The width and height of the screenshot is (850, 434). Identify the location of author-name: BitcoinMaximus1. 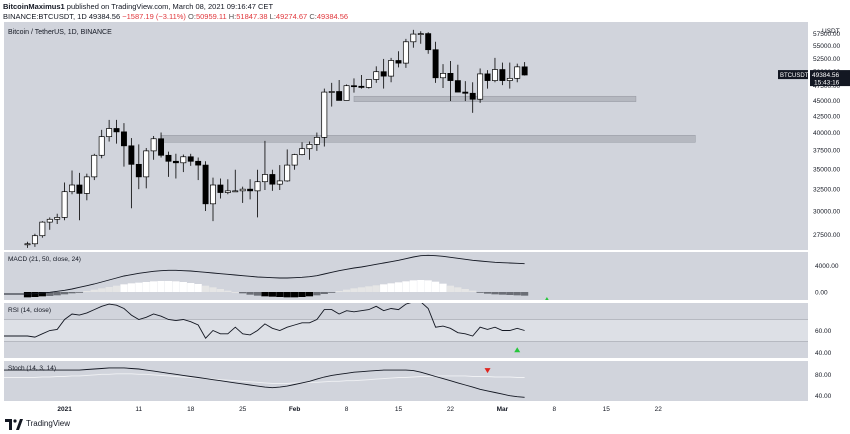
(34, 6).